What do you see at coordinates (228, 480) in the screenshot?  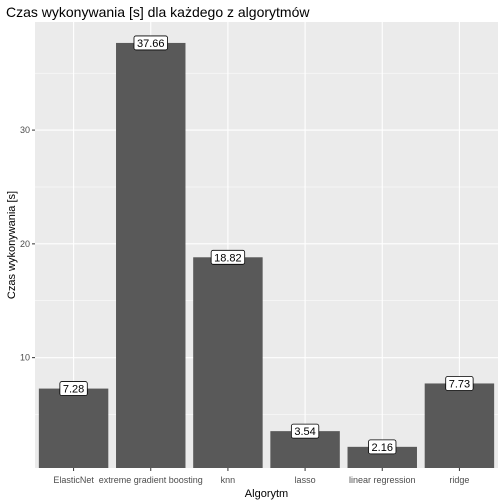 I see `x-tick-label: knn` at bounding box center [228, 480].